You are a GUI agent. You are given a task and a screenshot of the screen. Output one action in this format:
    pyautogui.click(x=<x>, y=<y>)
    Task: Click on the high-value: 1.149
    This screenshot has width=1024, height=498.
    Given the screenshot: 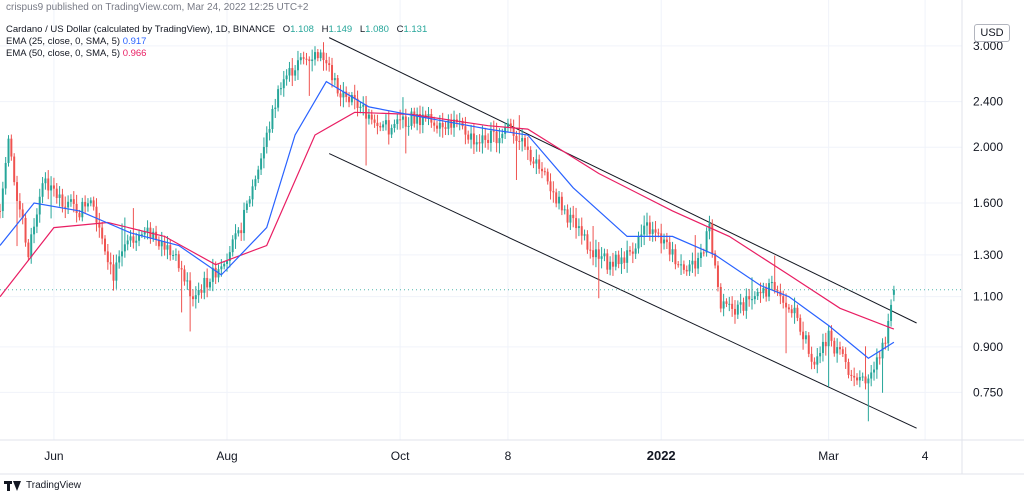 What is the action you would take?
    pyautogui.click(x=340, y=29)
    